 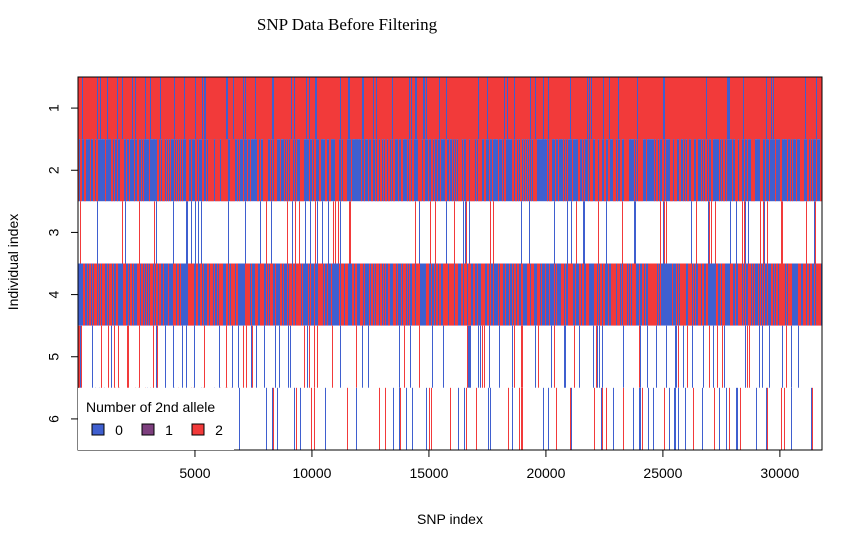 What do you see at coordinates (156, 419) in the screenshot?
I see `legend-box` at bounding box center [156, 419].